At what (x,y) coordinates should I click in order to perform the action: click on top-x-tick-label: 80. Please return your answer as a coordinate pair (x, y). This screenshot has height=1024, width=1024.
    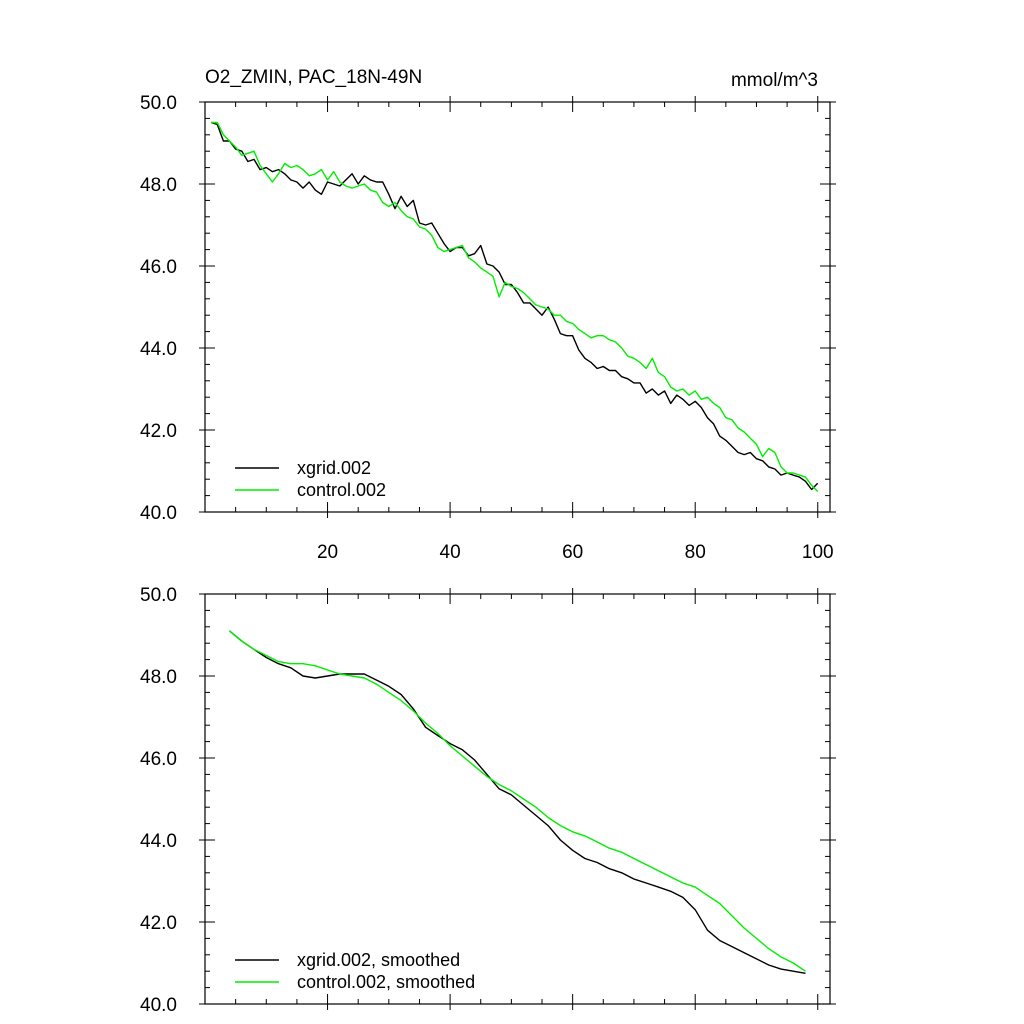
    Looking at the image, I should click on (695, 552).